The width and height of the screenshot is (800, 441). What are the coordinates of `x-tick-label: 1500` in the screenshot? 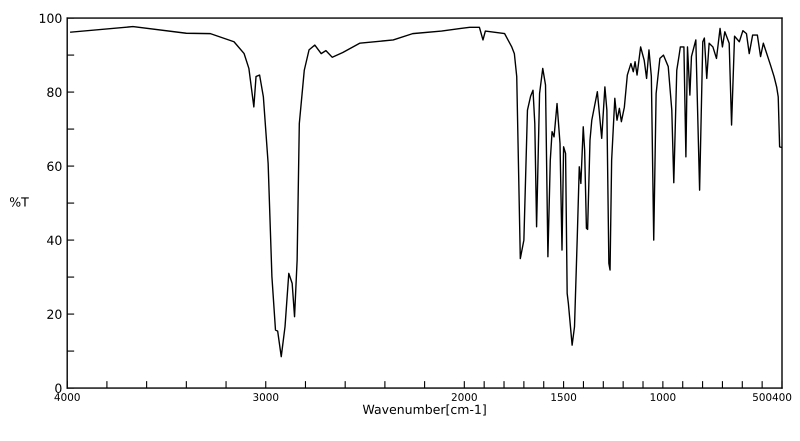 It's located at (563, 397).